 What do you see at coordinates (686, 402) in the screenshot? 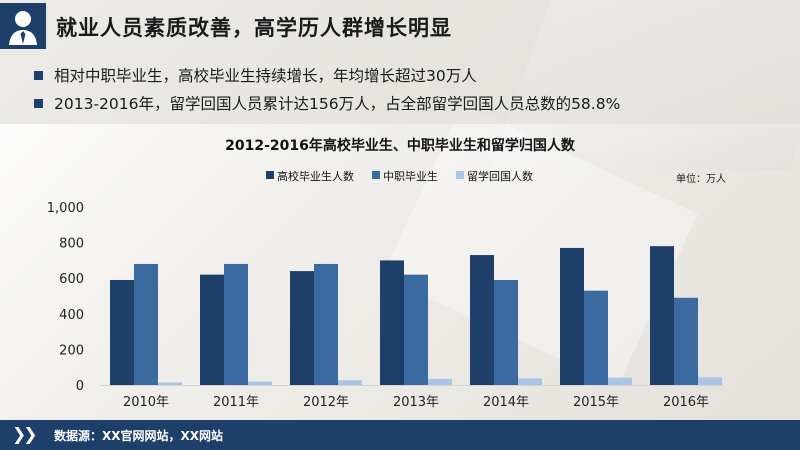
I see `x-tick-label: 2016年` at bounding box center [686, 402].